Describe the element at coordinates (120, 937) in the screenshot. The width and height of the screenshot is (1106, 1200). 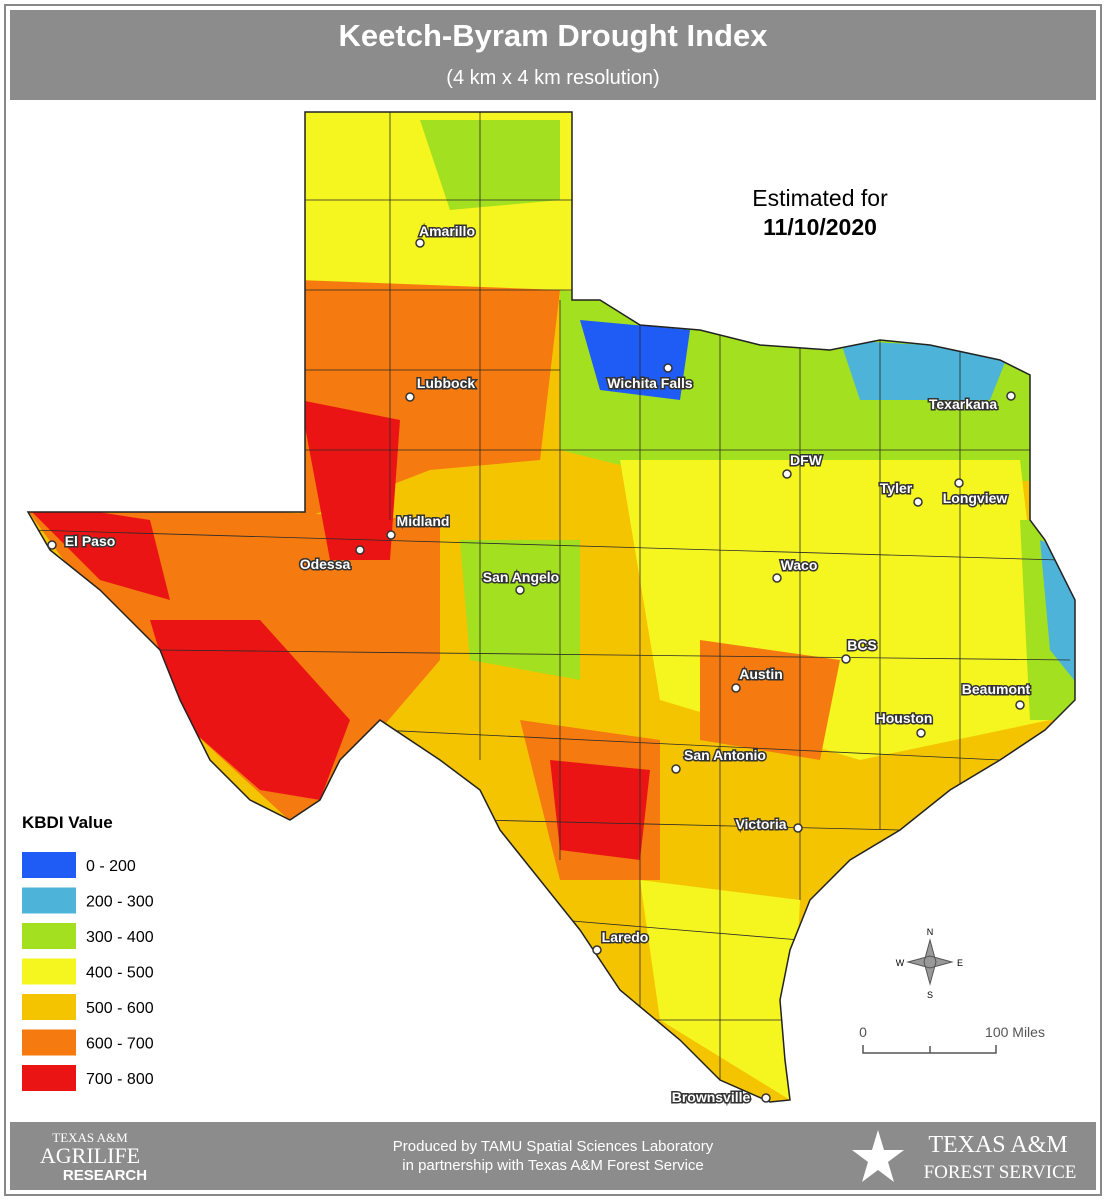
I see `legend-label: 300 - 400` at that location.